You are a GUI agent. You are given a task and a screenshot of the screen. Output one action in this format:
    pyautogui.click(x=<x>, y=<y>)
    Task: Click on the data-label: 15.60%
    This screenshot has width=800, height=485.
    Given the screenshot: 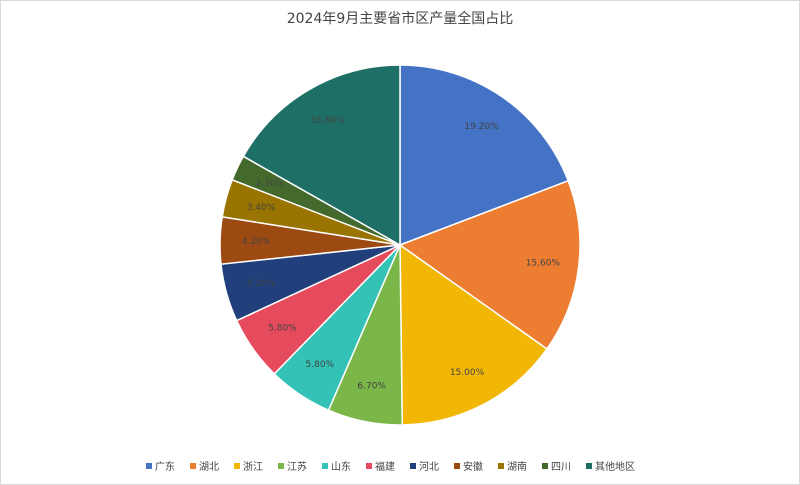 What is the action you would take?
    pyautogui.click(x=543, y=264)
    